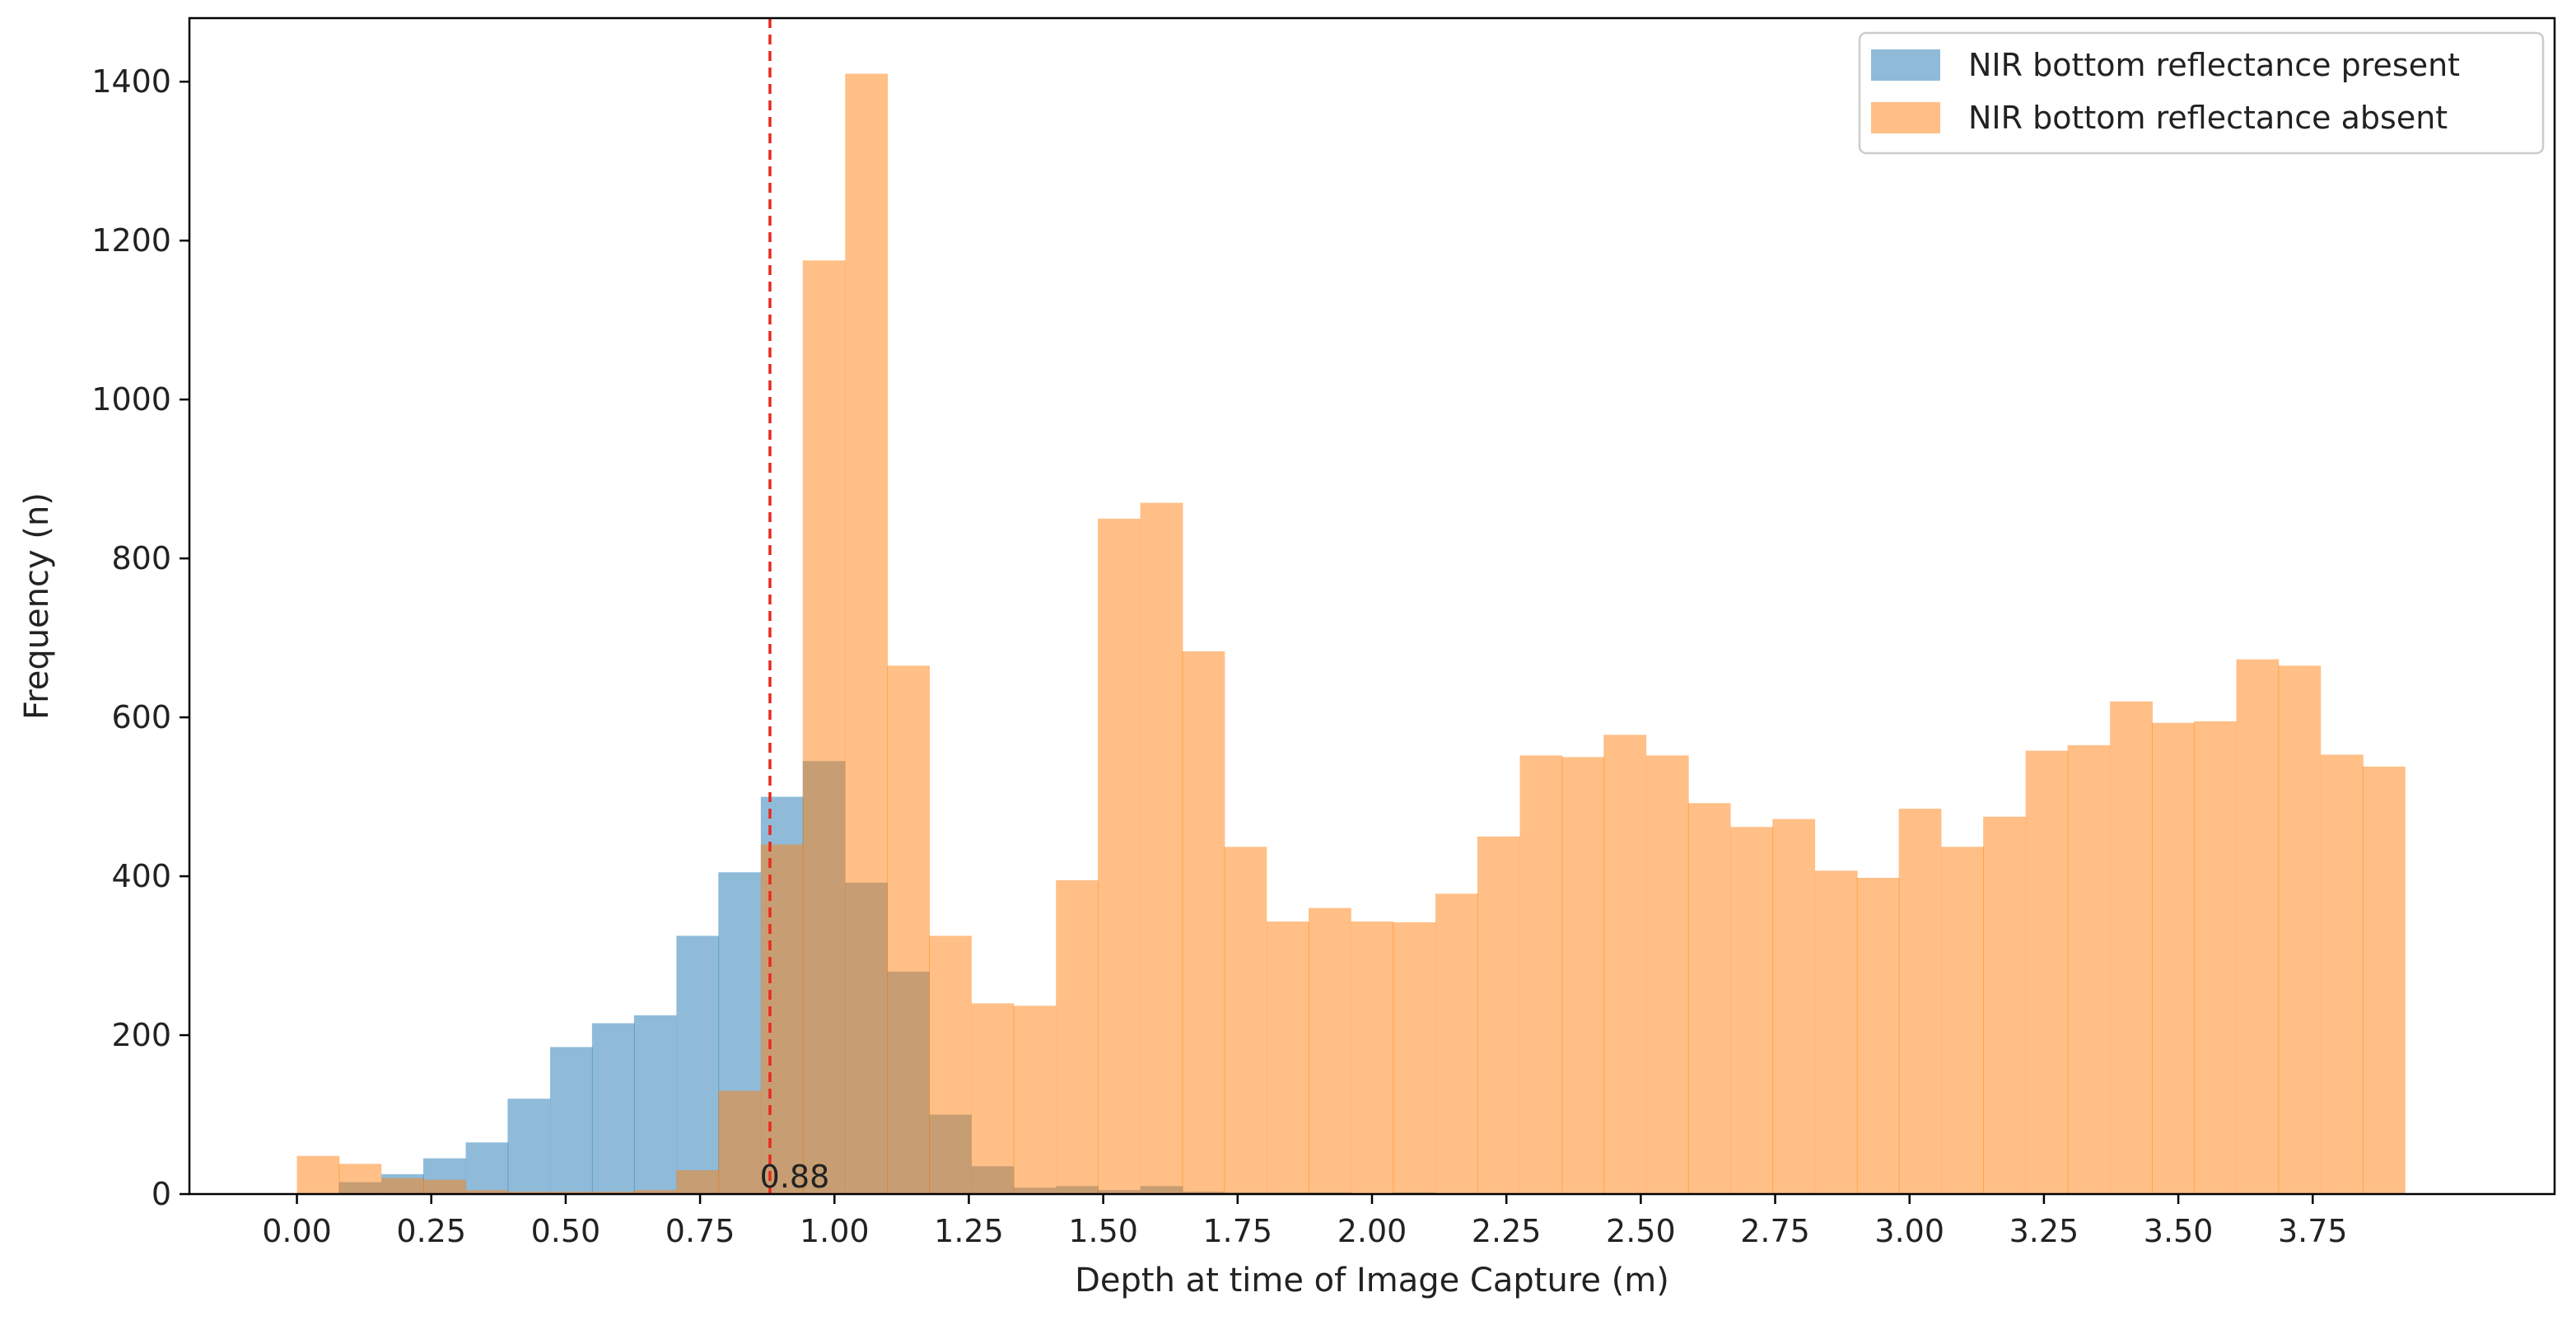  Describe the element at coordinates (1372, 1281) in the screenshot. I see `x-axis-label: Depth at time of Image Capture (m)` at that location.